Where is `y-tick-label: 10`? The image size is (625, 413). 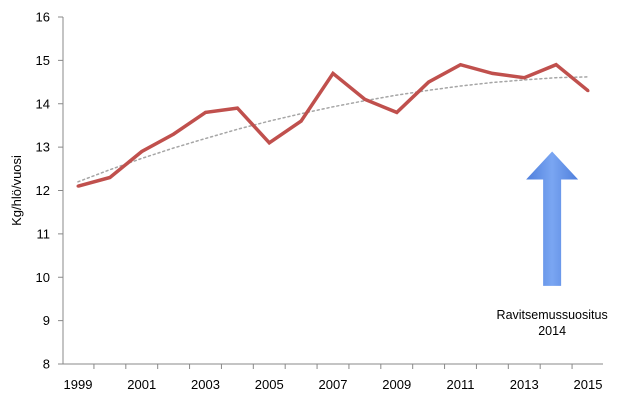
y-tick-label: 10 is located at coordinates (43, 277).